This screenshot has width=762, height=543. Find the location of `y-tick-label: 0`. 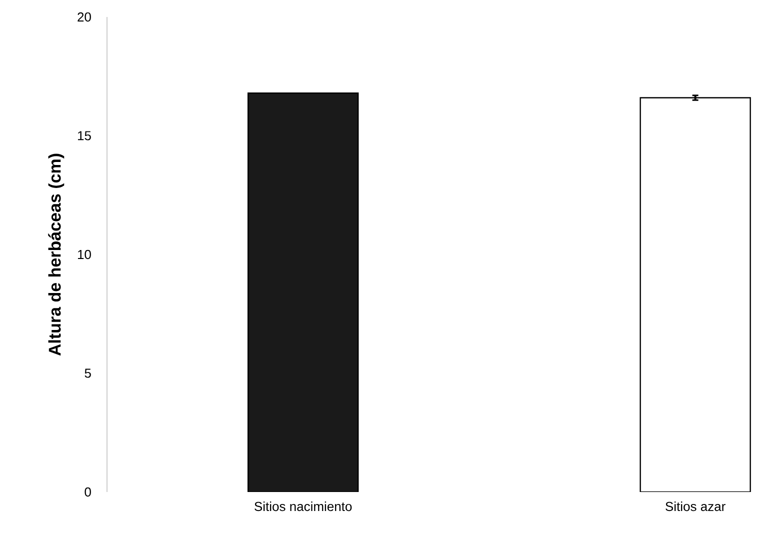

y-tick-label: 0 is located at coordinates (87, 492).